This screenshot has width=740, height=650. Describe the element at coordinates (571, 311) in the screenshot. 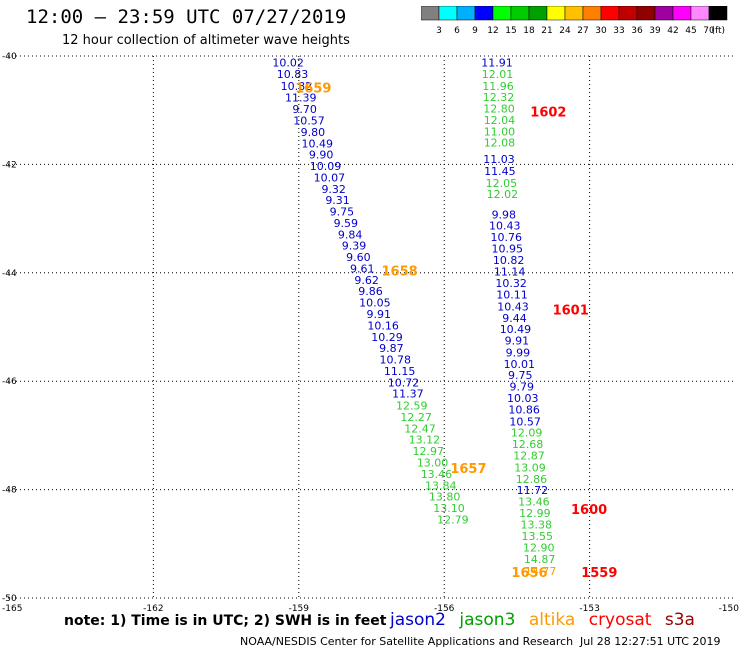

I see `pass-time-label: 1601` at that location.